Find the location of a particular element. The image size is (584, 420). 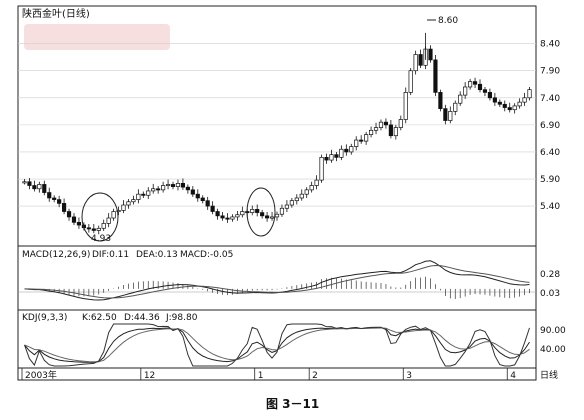

low-circle-left is located at coordinates (100, 217).